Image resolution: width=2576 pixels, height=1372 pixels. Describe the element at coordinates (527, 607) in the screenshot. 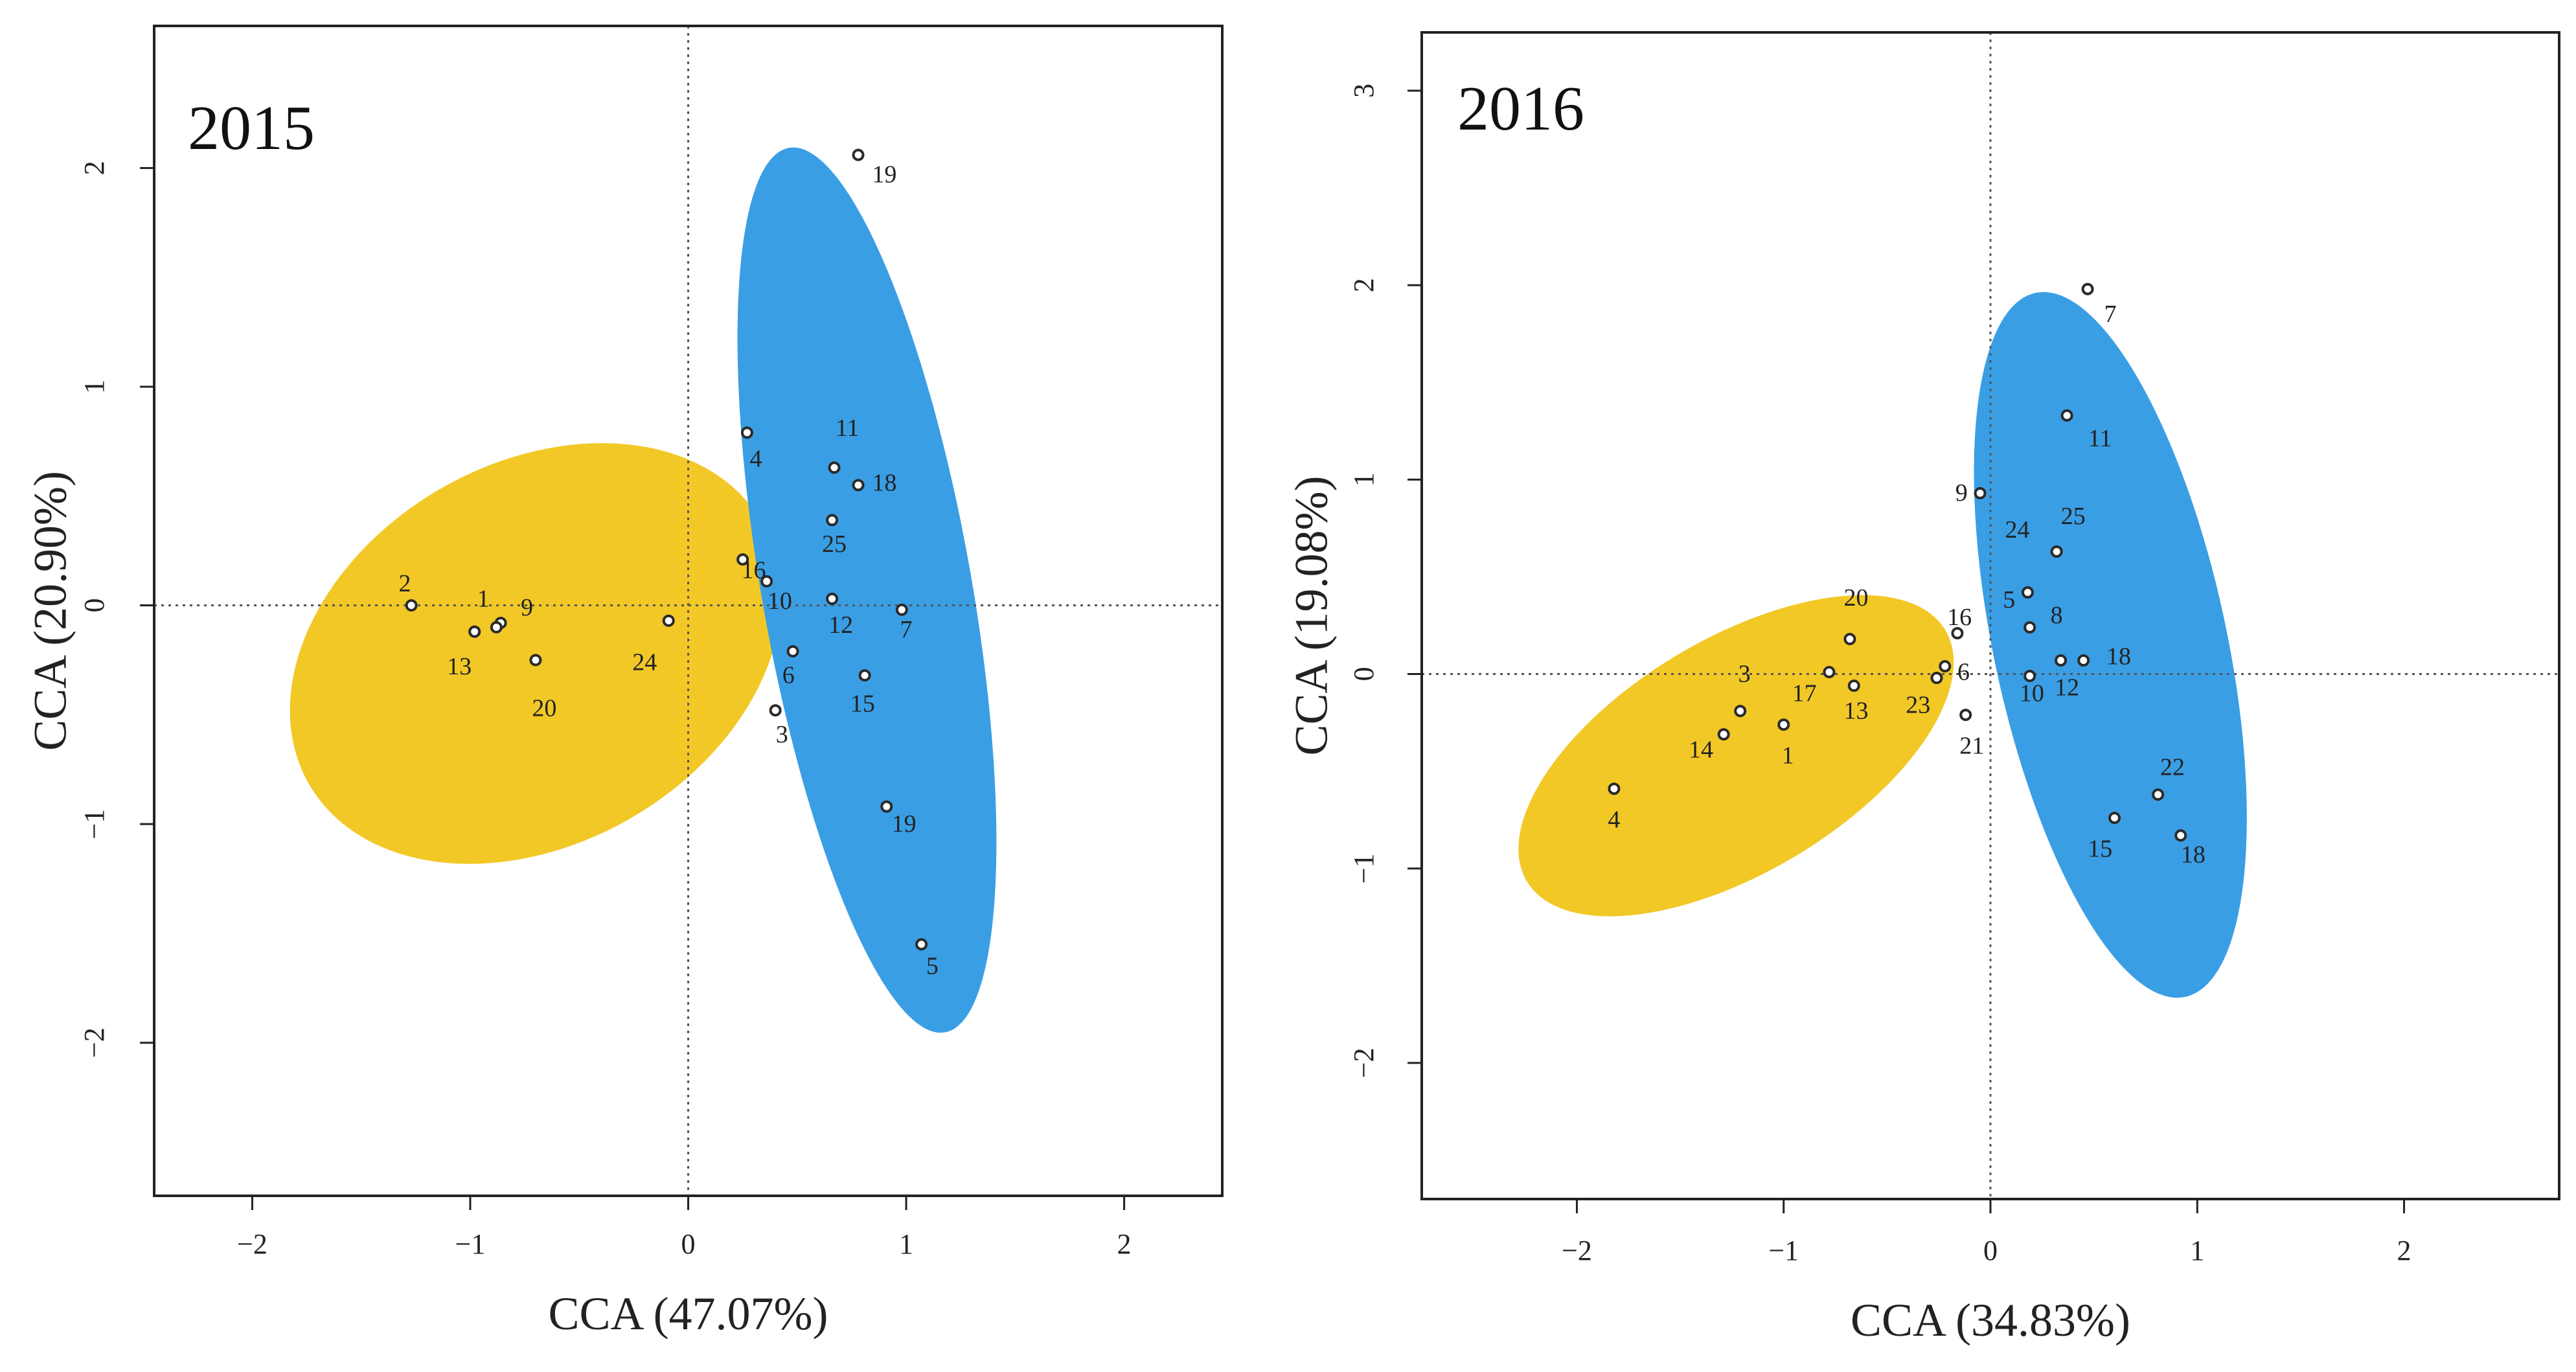

I see `point-label: 9` at that location.